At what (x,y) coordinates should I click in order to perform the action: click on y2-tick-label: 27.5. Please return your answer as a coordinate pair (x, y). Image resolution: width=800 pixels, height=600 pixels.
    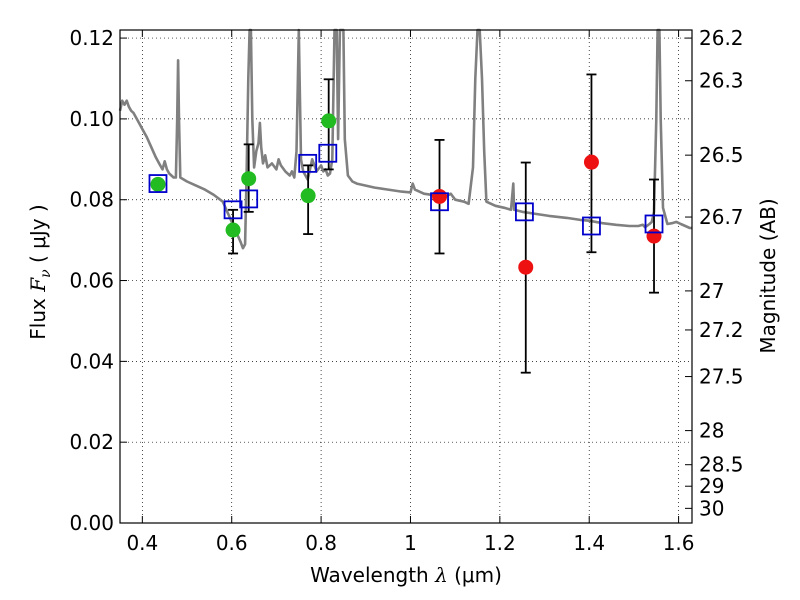
    Looking at the image, I should click on (721, 377).